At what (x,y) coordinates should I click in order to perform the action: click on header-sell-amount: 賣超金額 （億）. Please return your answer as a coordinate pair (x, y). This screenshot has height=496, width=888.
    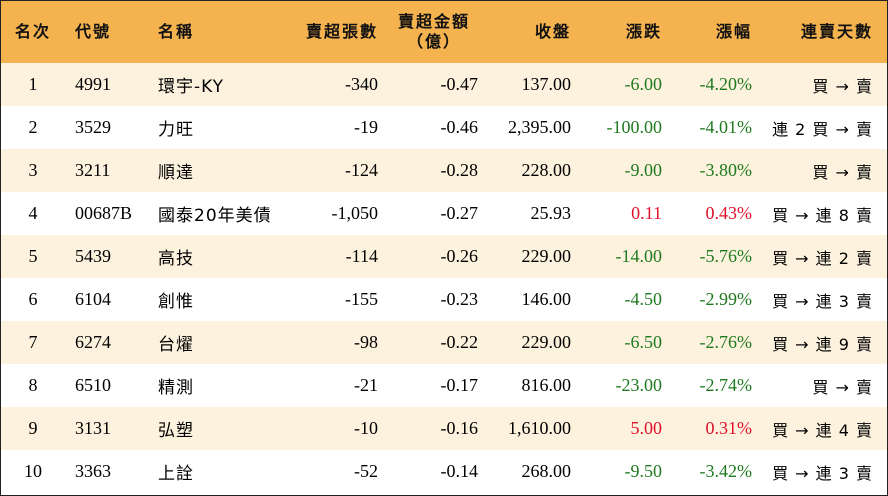
    Looking at the image, I should click on (434, 32).